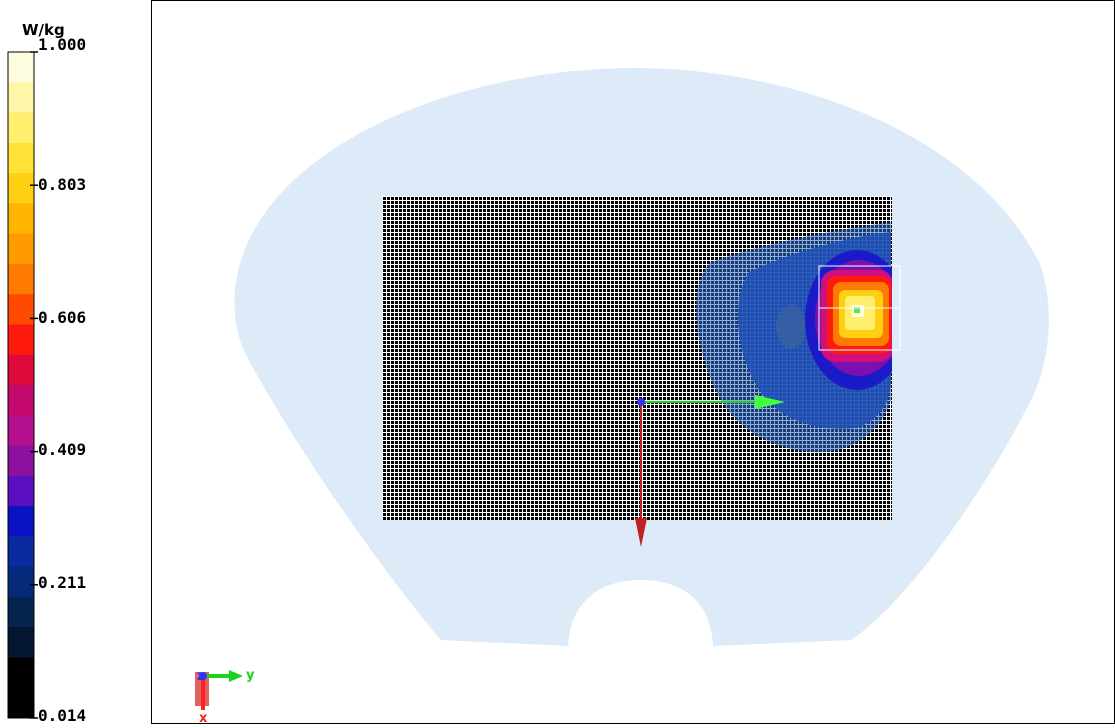  What do you see at coordinates (62, 184) in the screenshot?
I see `colorbar-tick-label: 0.803` at bounding box center [62, 184].